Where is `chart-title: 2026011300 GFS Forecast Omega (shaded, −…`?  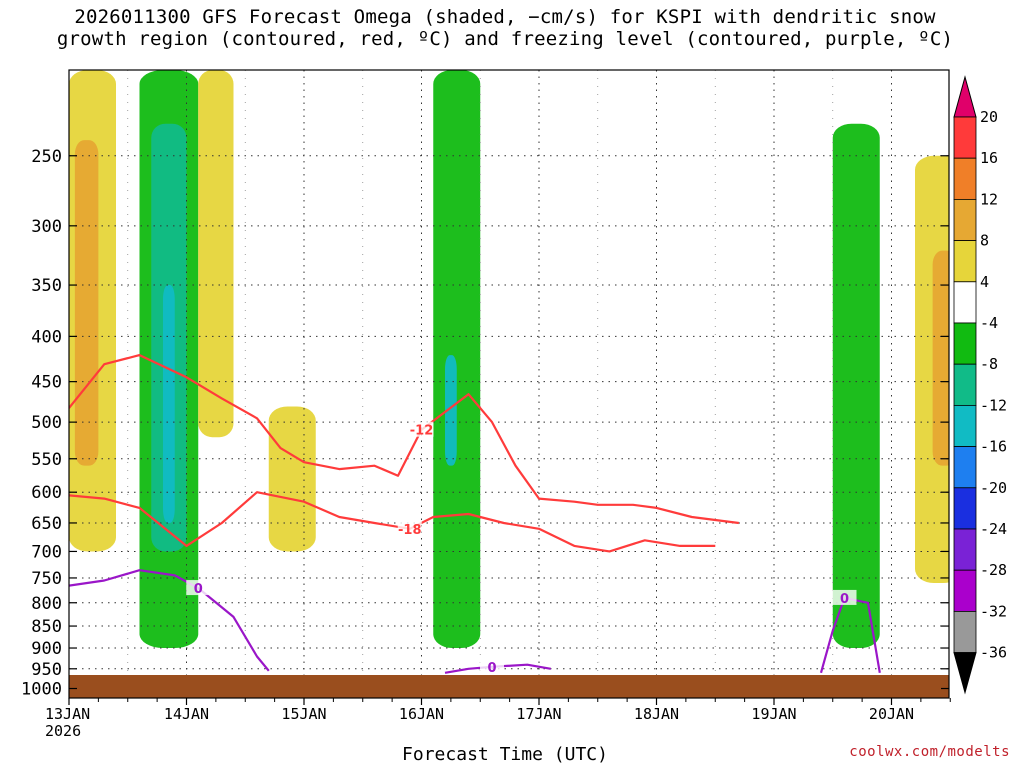
chart-title: 2026011300 GFS Forecast Omega (shaded, −… is located at coordinates (505, 28).